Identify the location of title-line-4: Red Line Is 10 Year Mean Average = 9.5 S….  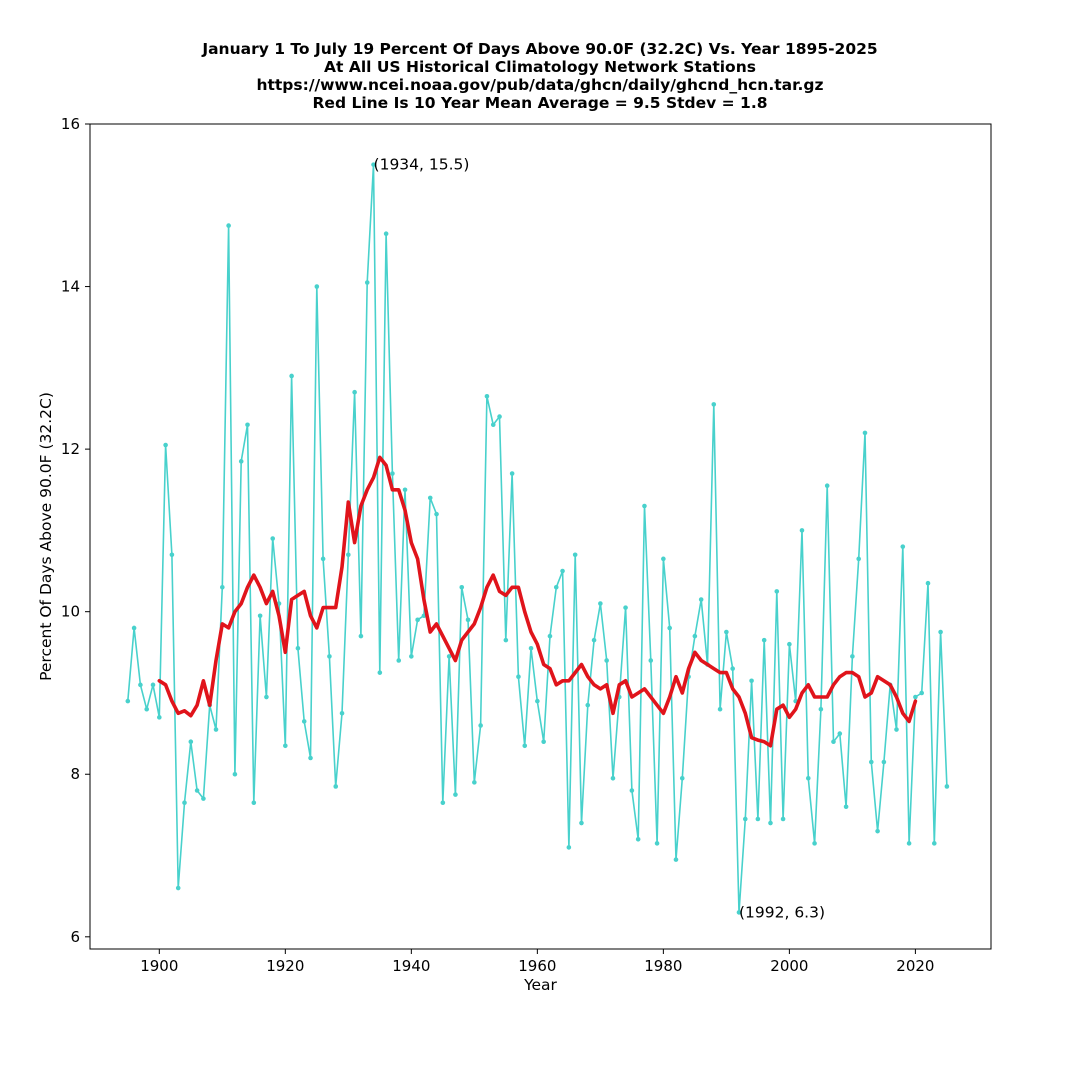
(540, 103).